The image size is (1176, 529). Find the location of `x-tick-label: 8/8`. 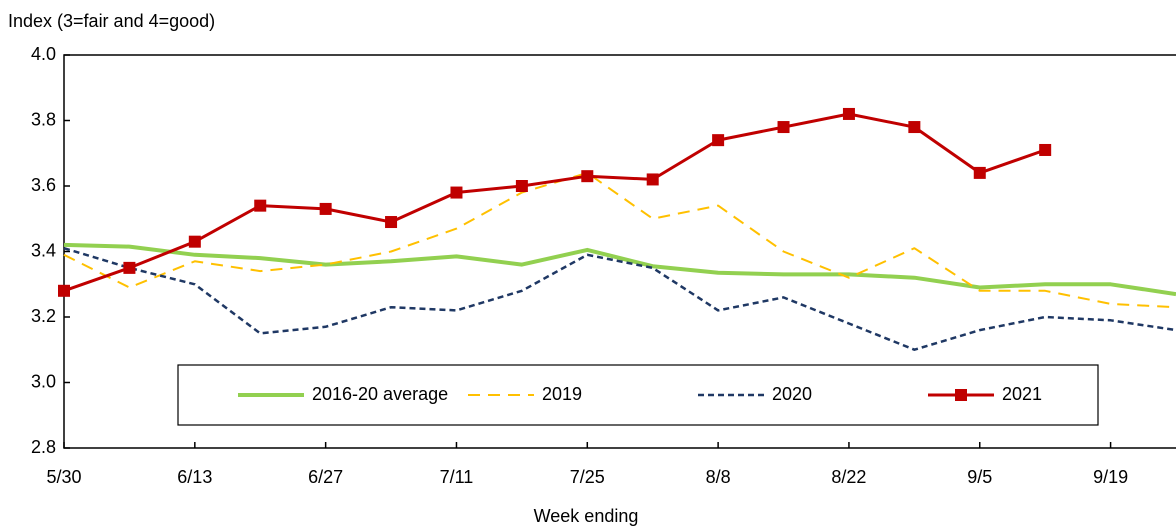

x-tick-label: 8/8 is located at coordinates (718, 477).